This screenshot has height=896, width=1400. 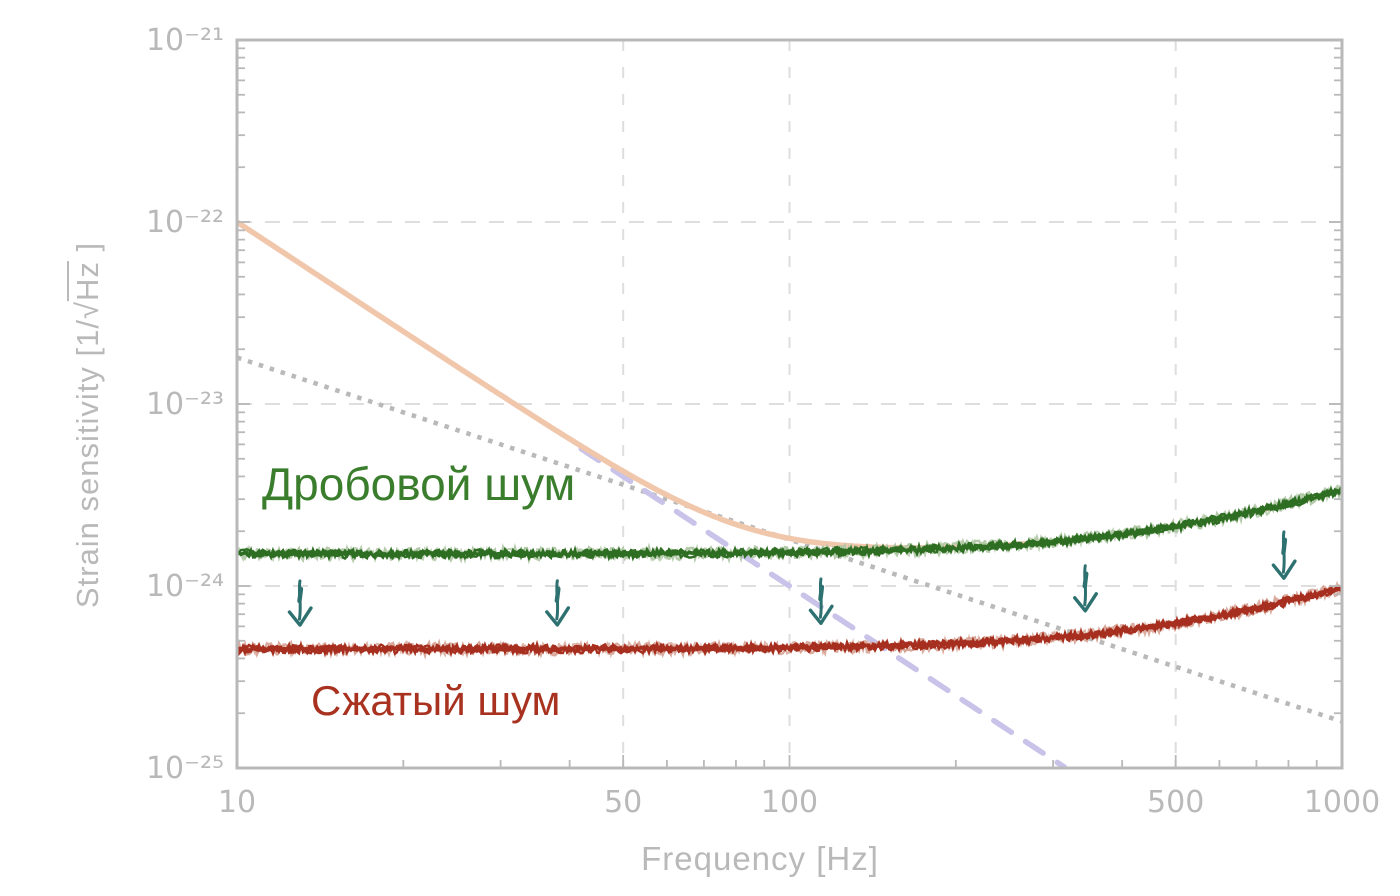 What do you see at coordinates (87, 310) in the screenshot?
I see `sqrt-radical: √` at bounding box center [87, 310].